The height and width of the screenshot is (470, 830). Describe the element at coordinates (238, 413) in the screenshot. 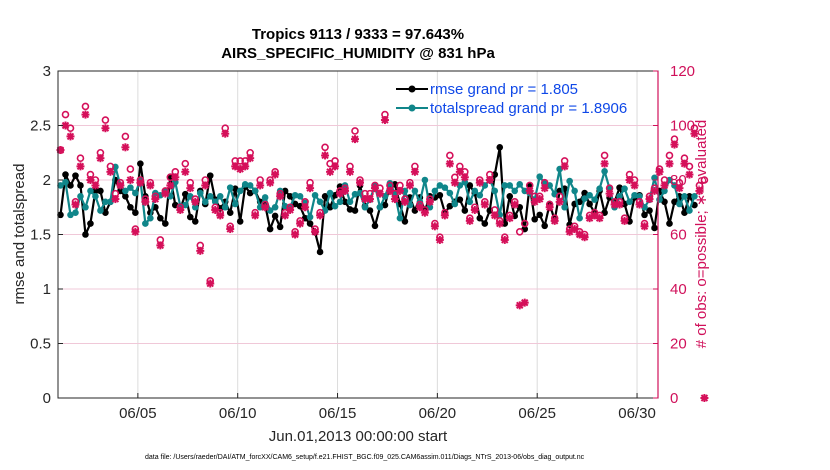

I see `x-tick-label: 06/10` at that location.